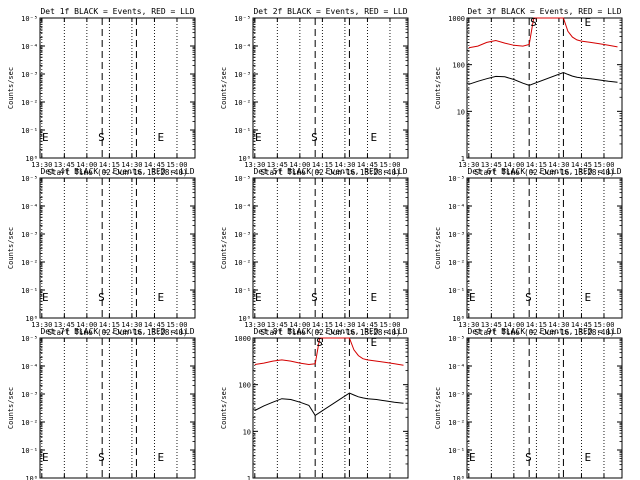 The image size is (640, 480). What do you see at coordinates (543, 33) in the screenshot?
I see `lld-series-line` at bounding box center [543, 33].